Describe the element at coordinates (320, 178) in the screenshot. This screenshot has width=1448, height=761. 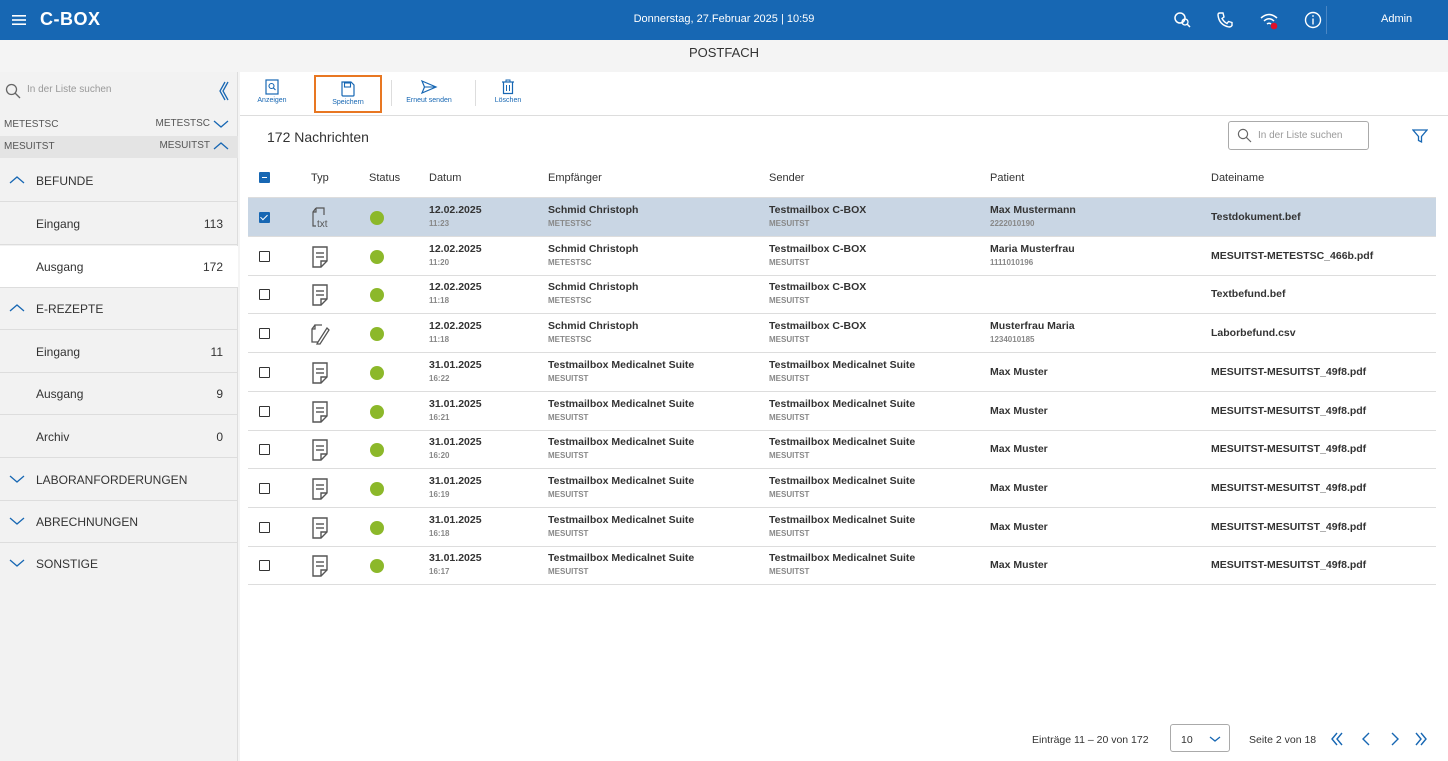
I see `header-typ: Typ` at that location.